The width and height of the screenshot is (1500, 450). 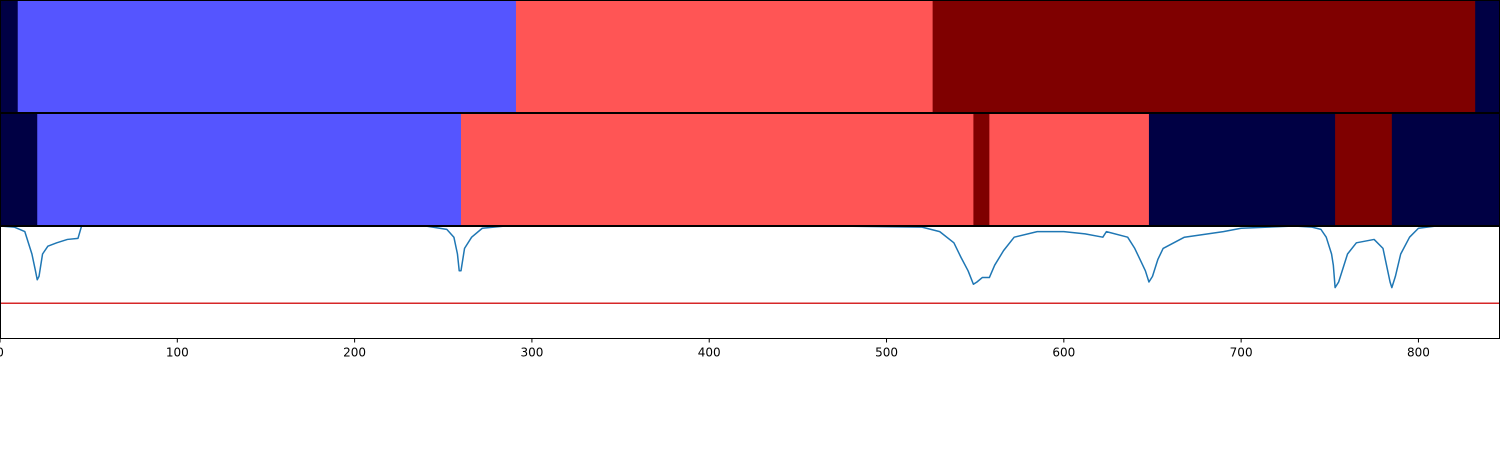 I want to click on x-tick-label: 0, so click(x=2, y=353).